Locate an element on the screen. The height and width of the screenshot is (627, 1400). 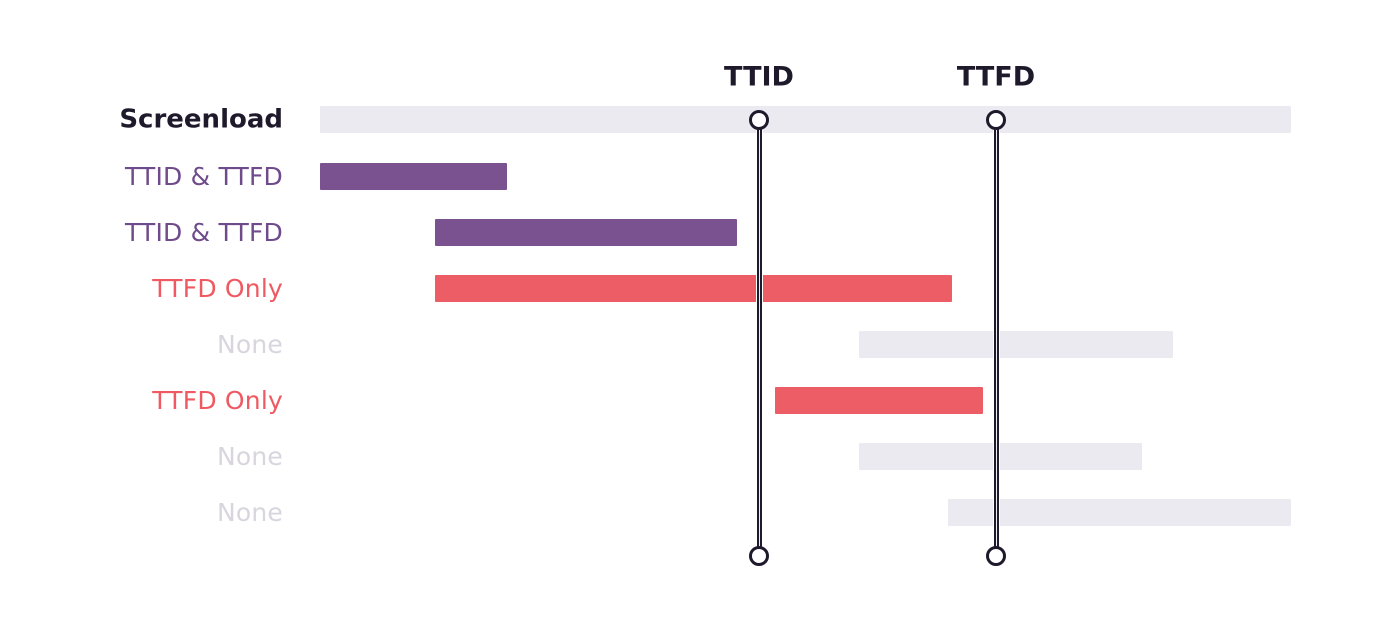
row-label-ttid_ttfd-1: TTID & TTFD is located at coordinates (203, 176).